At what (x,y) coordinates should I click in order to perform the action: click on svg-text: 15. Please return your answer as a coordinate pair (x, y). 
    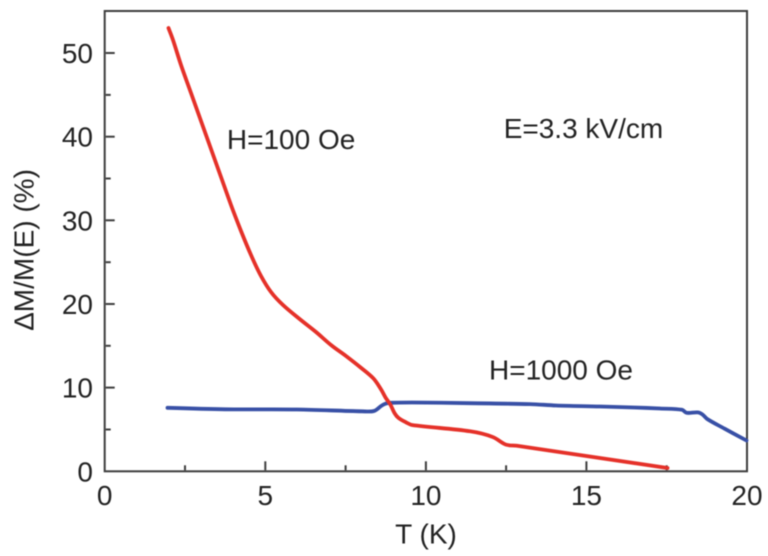
    Looking at the image, I should click on (586, 495).